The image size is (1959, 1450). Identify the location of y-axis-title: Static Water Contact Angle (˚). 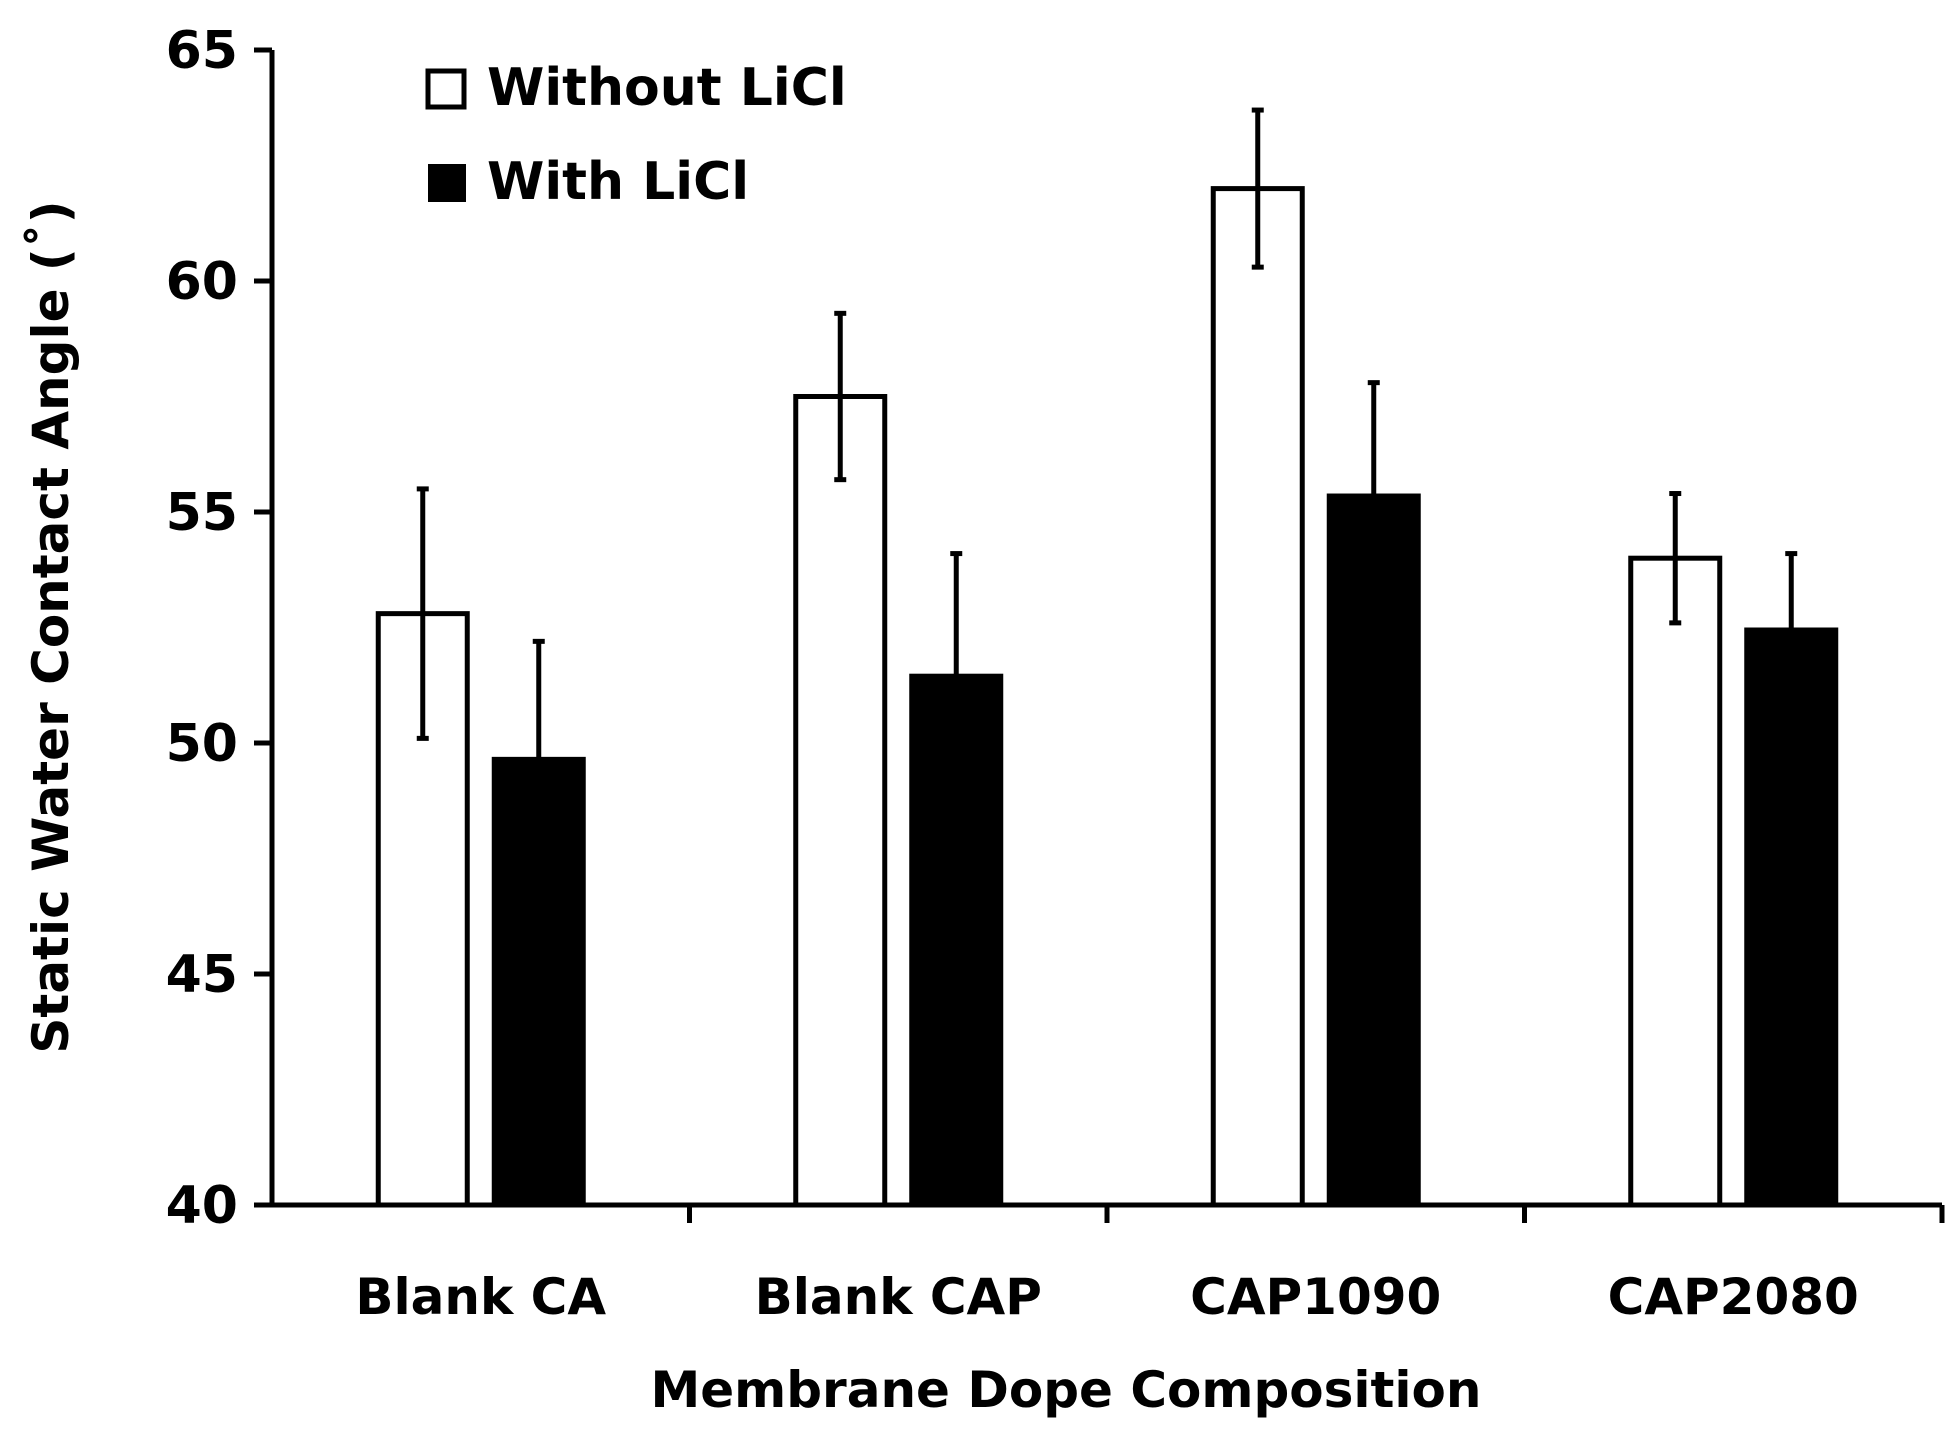
(51, 626).